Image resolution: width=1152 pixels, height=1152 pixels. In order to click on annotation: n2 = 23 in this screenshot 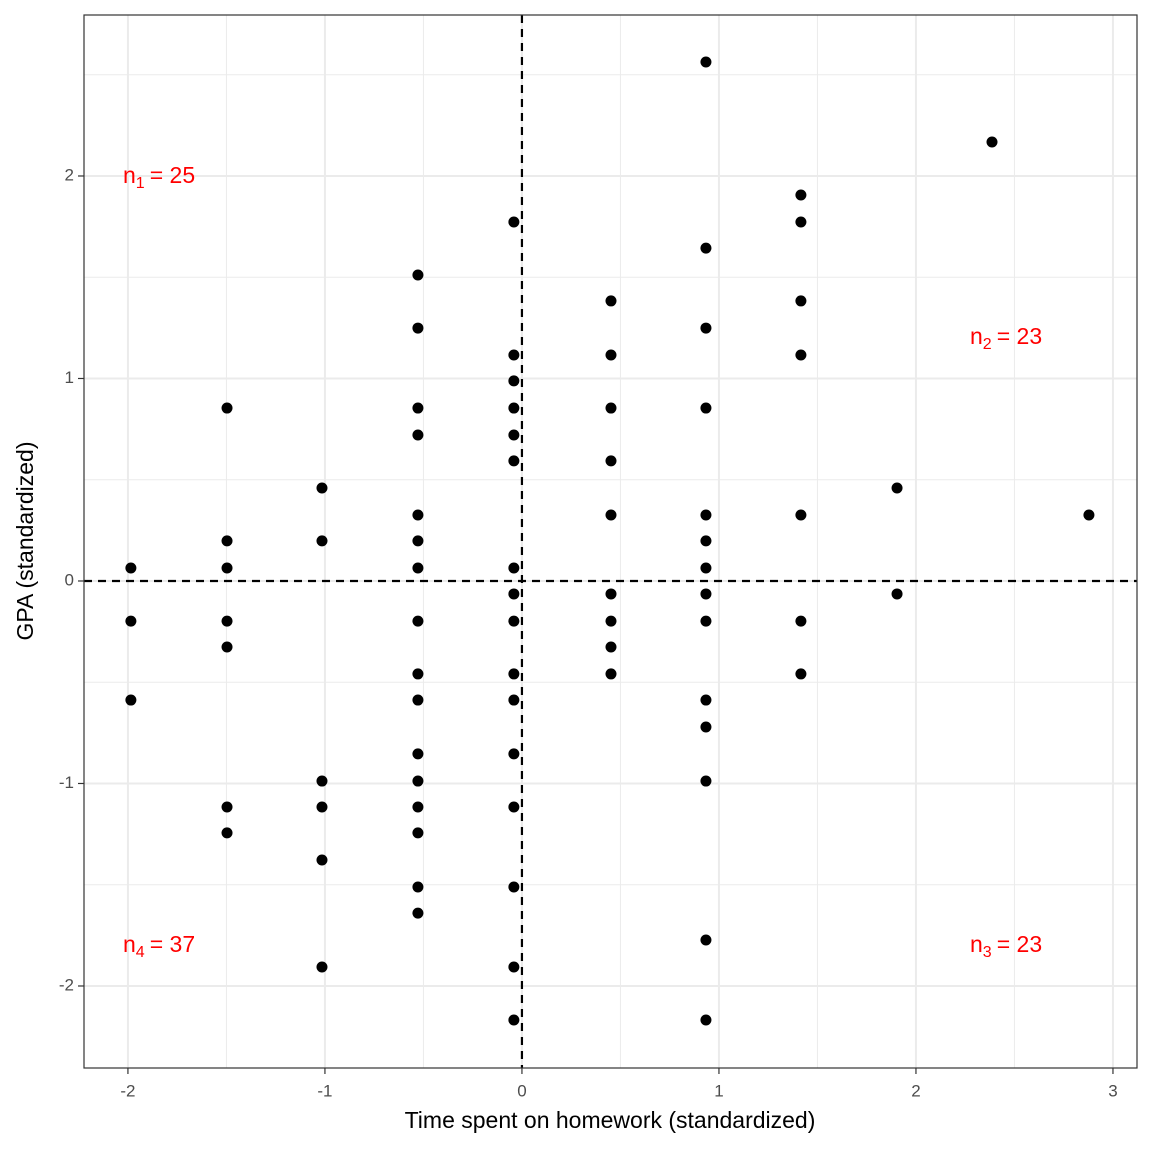, I will do `click(1006, 338)`.